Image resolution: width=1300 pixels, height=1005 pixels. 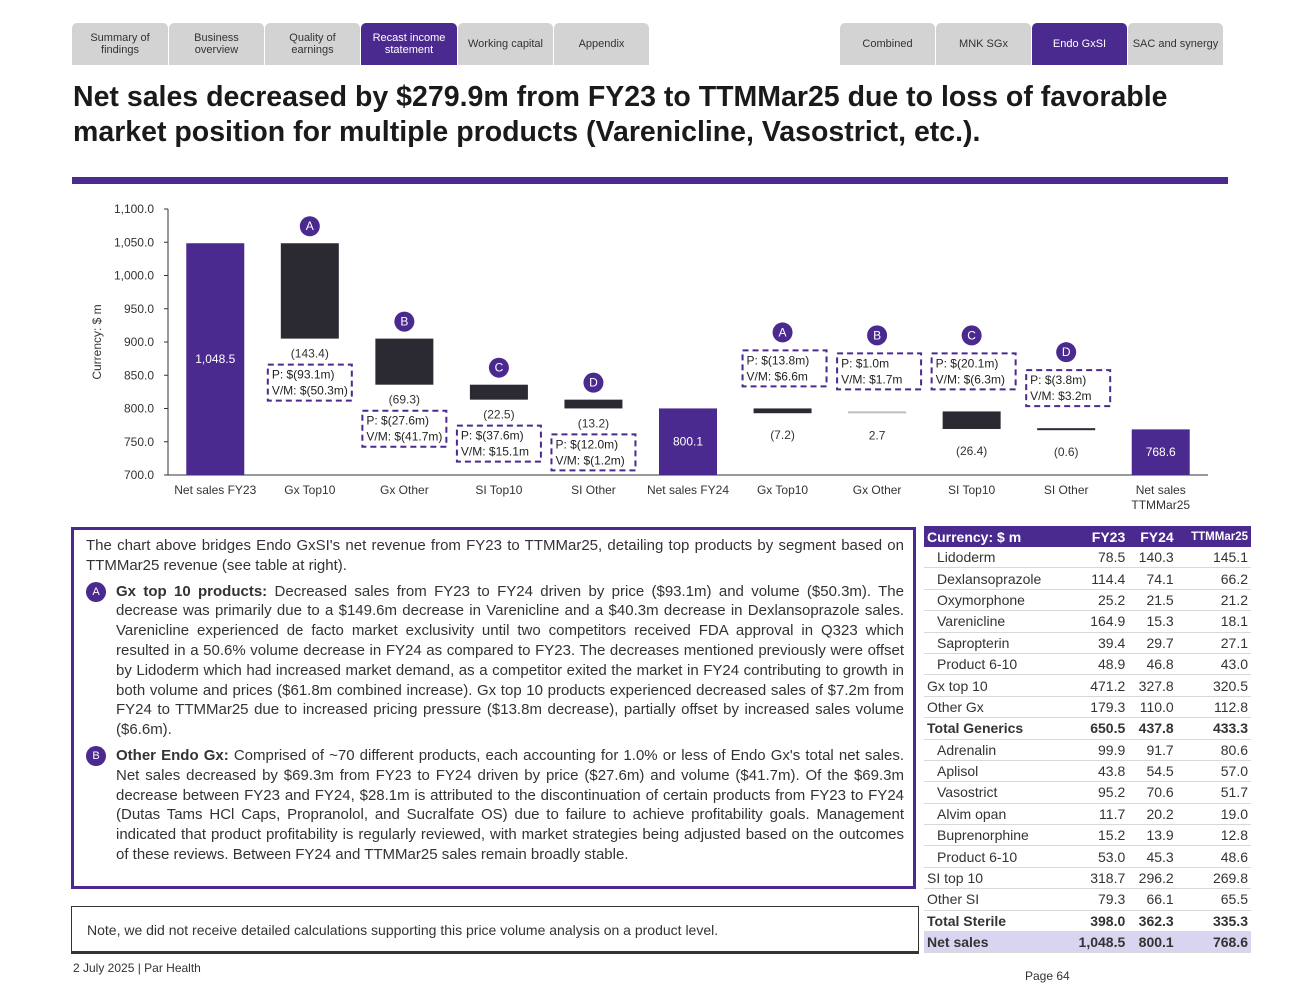 I want to click on callout-text: P: $(20.1m), so click(x=967, y=363).